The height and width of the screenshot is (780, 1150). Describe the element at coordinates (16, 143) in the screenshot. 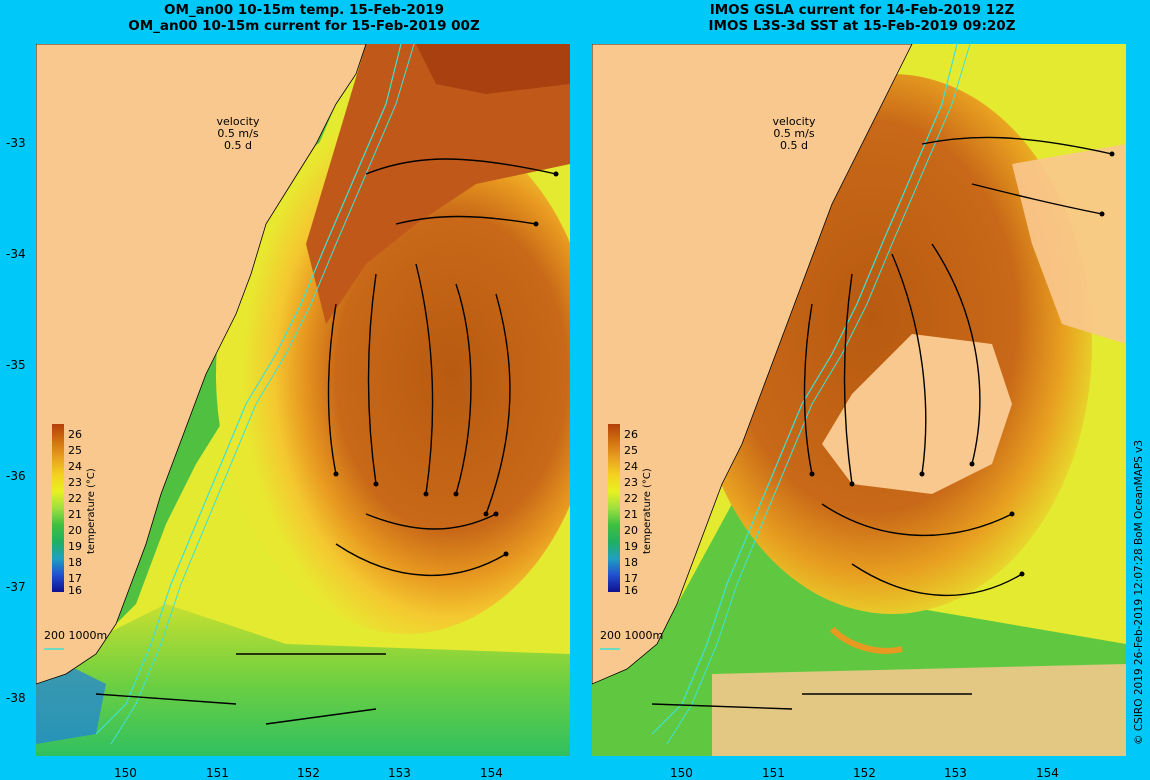

I see `y-tick-label: -33` at that location.